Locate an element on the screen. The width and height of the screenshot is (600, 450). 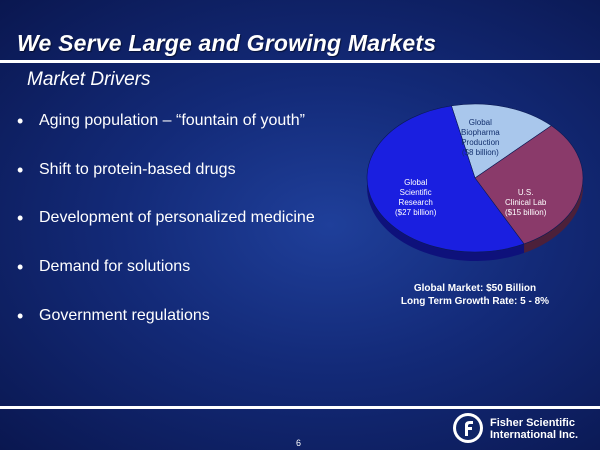
fisher-logo-icon is located at coordinates (468, 428).